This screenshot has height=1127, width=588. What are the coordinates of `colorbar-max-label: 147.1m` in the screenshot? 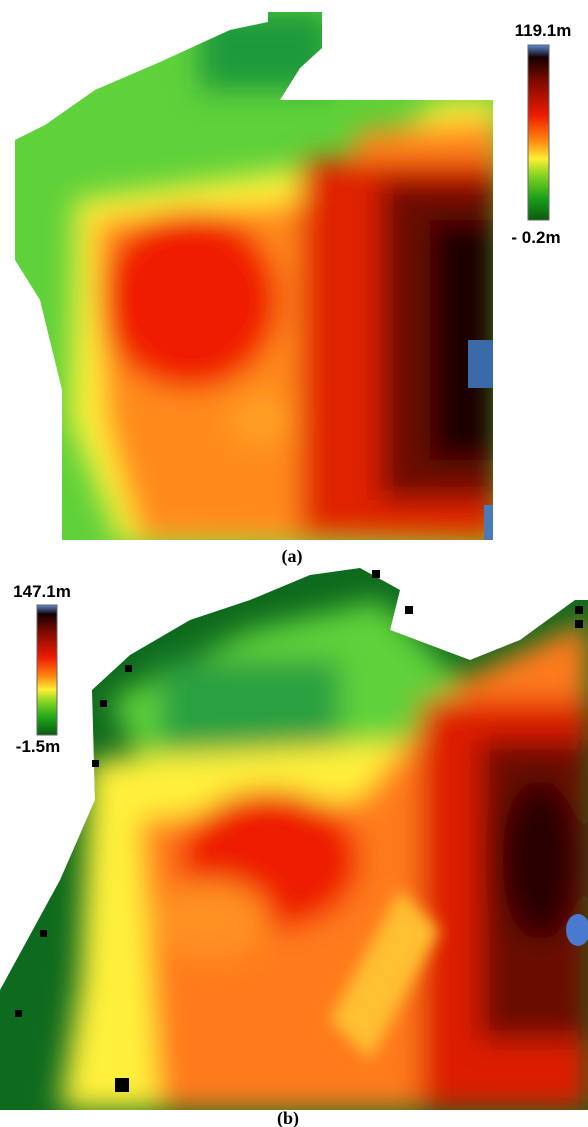 It's located at (42, 591).